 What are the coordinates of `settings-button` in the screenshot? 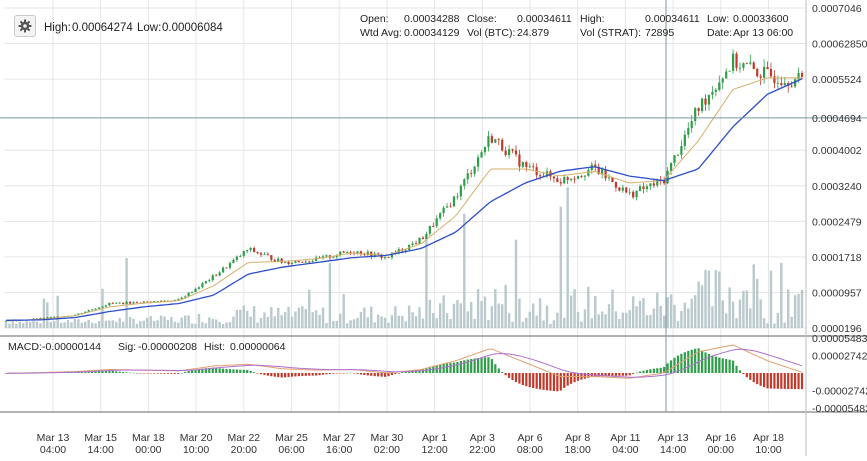 It's located at (25, 26).